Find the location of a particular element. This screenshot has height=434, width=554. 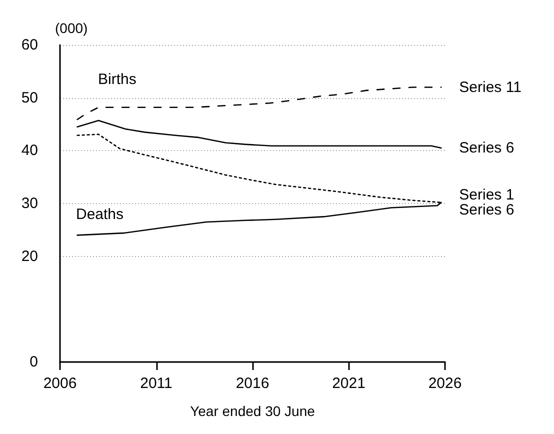

y-tick-label: 60 is located at coordinates (29, 45).